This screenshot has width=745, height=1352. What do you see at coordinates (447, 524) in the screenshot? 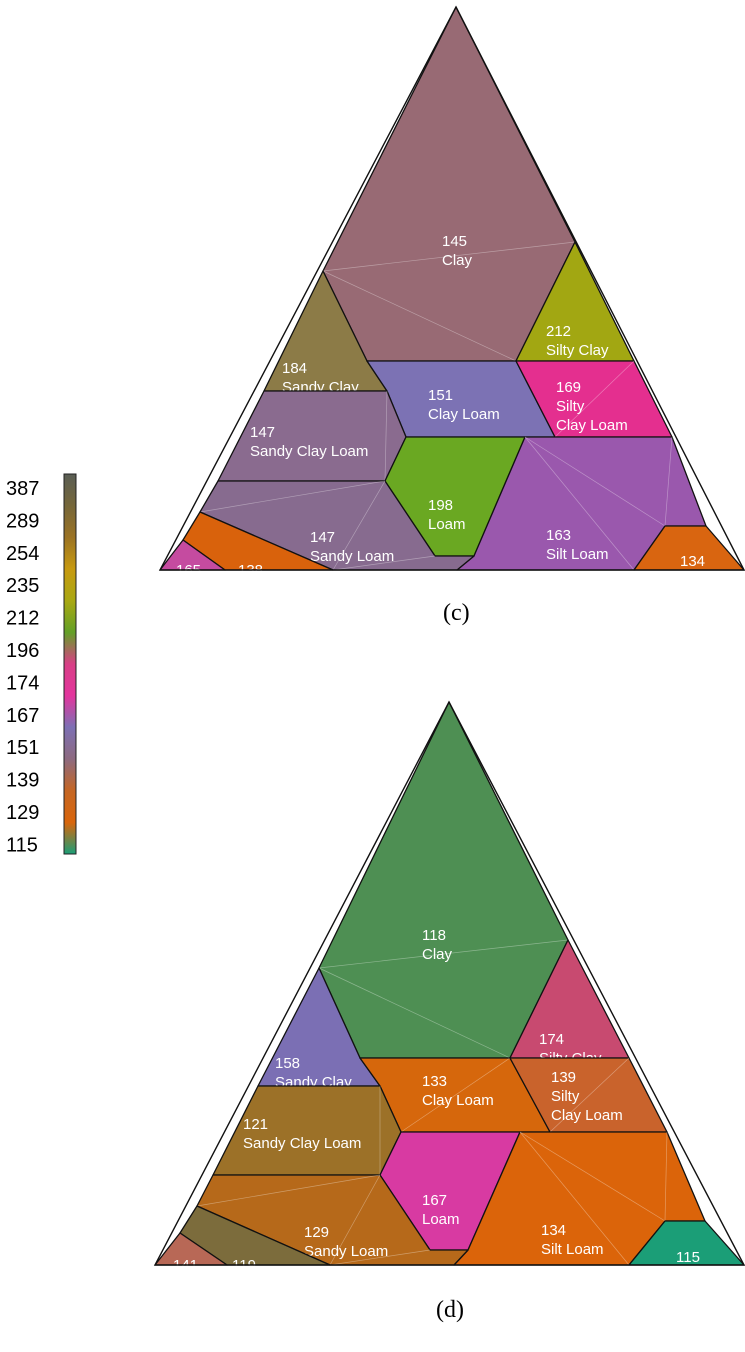
I see `region-name: Loam` at bounding box center [447, 524].